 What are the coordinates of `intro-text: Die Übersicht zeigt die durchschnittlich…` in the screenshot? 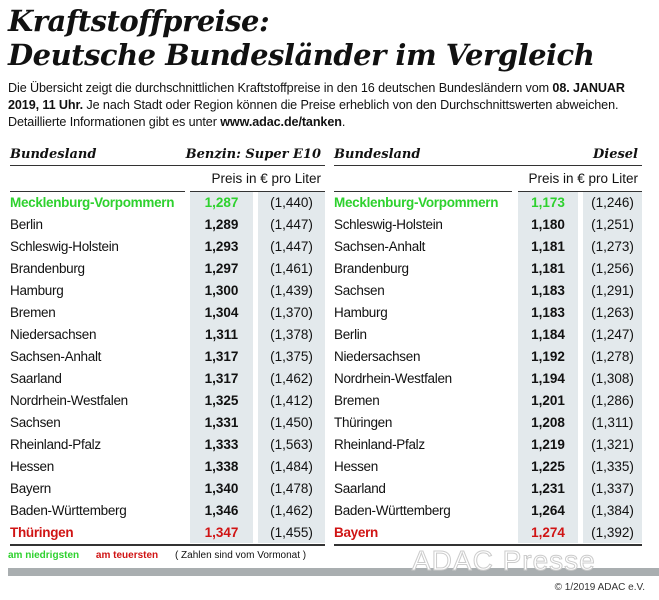 It's located at (332, 105).